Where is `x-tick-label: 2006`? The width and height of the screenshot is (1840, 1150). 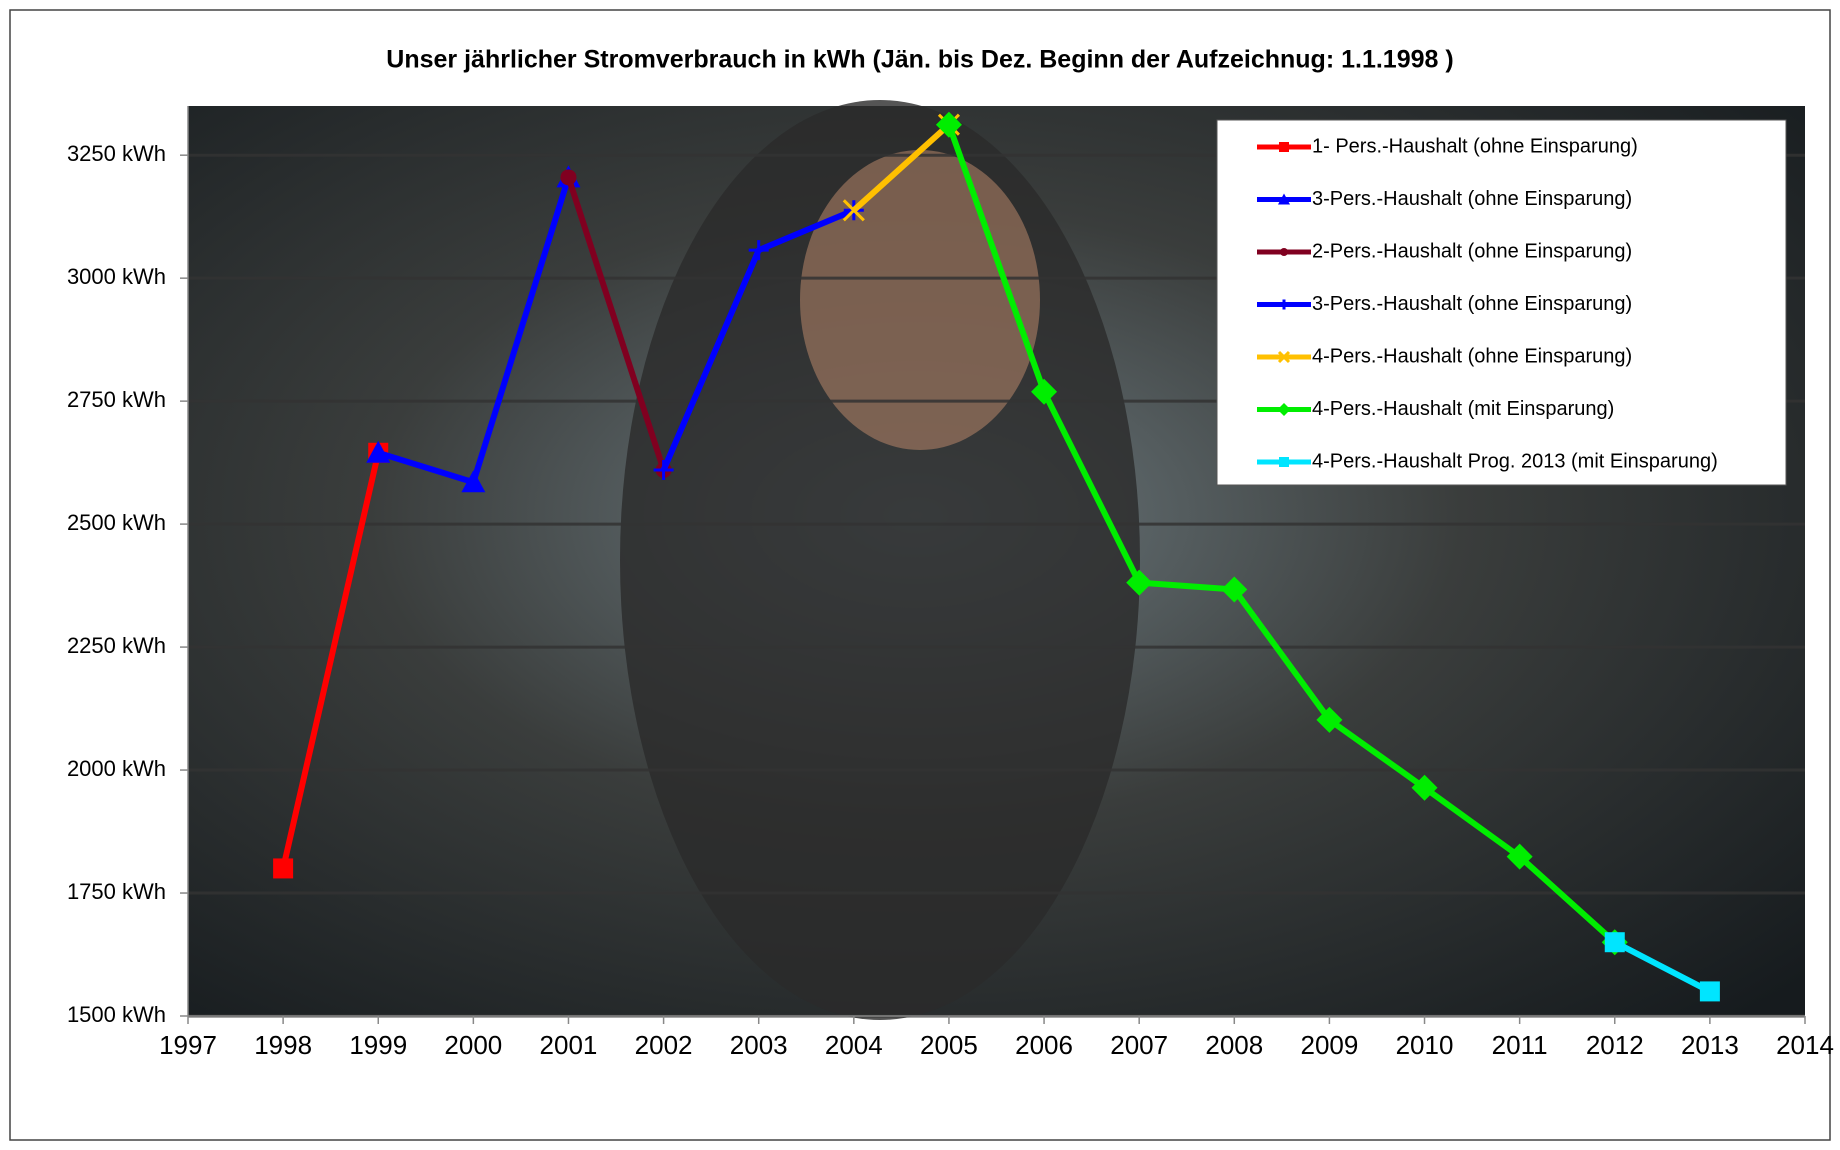
x-tick-label: 2006 is located at coordinates (1044, 1045).